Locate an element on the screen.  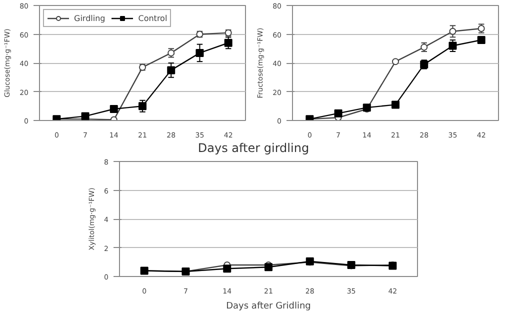
x-axis-title: Days after Gridling is located at coordinates (268, 307).